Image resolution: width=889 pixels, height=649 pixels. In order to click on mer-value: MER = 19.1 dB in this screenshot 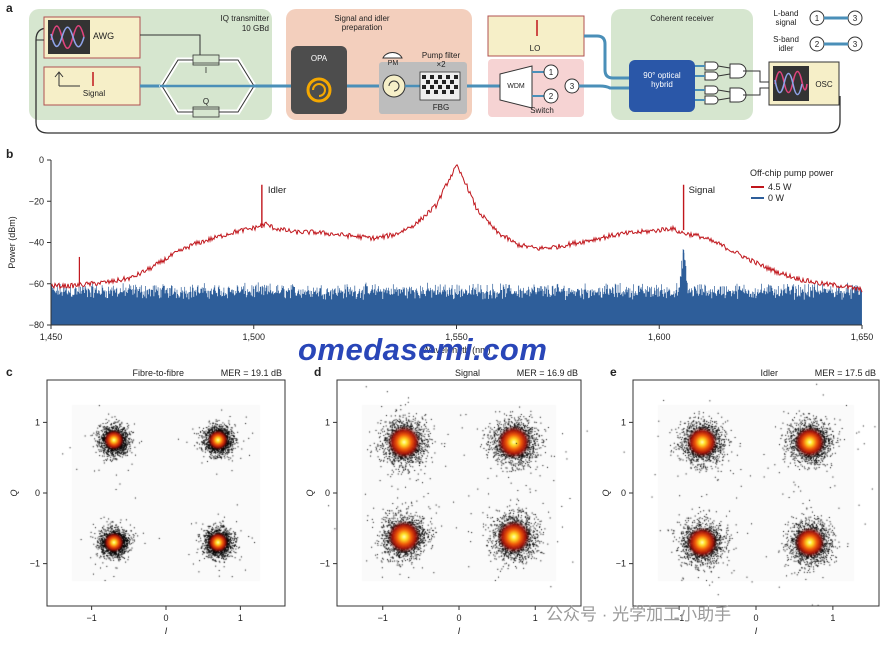, I will do `click(251, 373)`.